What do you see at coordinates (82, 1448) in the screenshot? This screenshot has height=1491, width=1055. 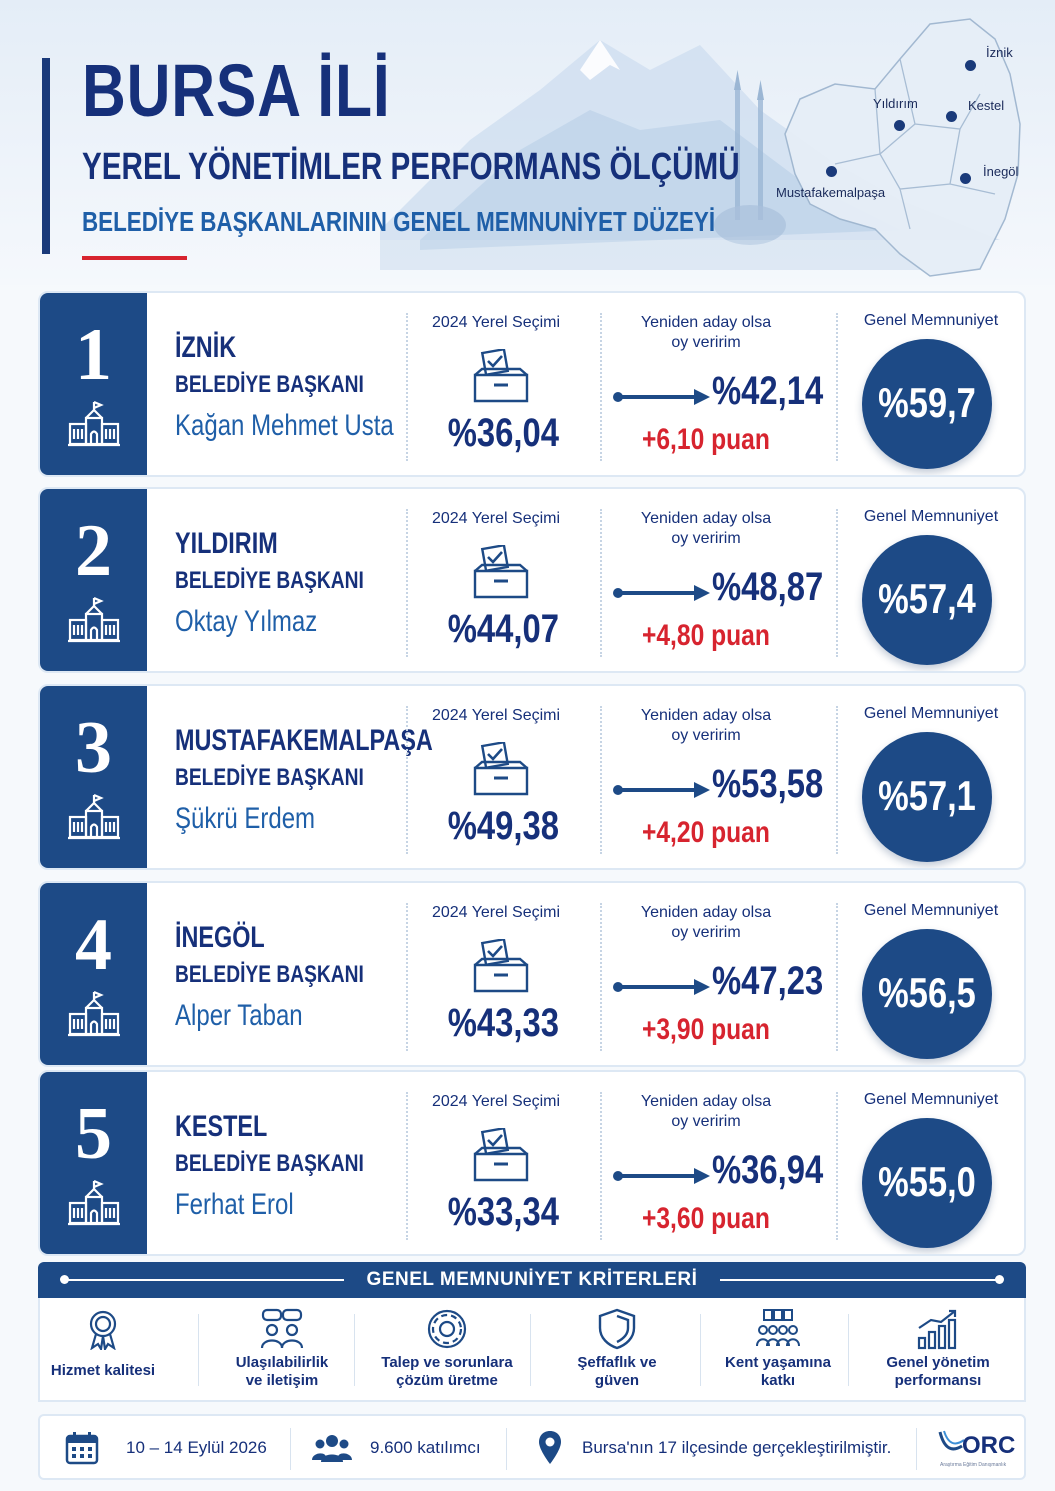 I see `calendar-icon` at bounding box center [82, 1448].